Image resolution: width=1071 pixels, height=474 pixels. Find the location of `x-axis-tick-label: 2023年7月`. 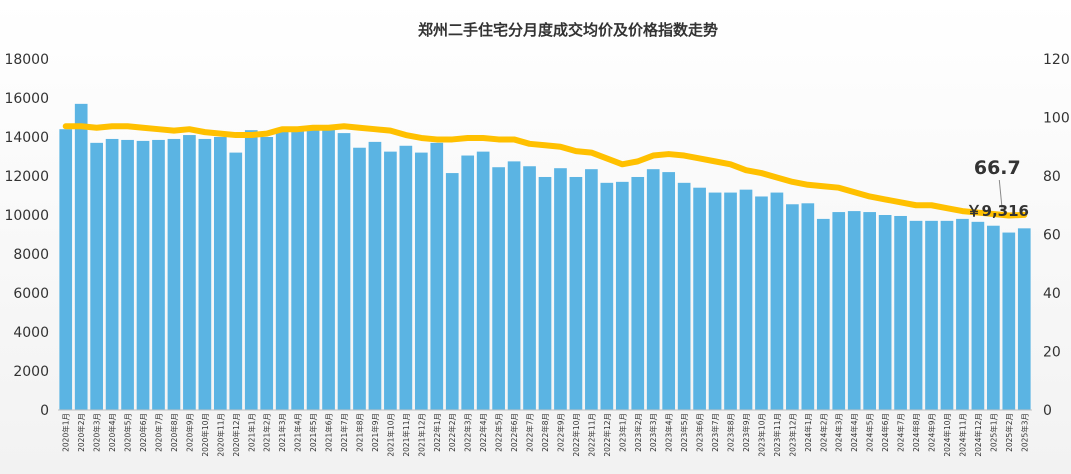

x-axis-tick-label: 2023年7月 is located at coordinates (715, 432).